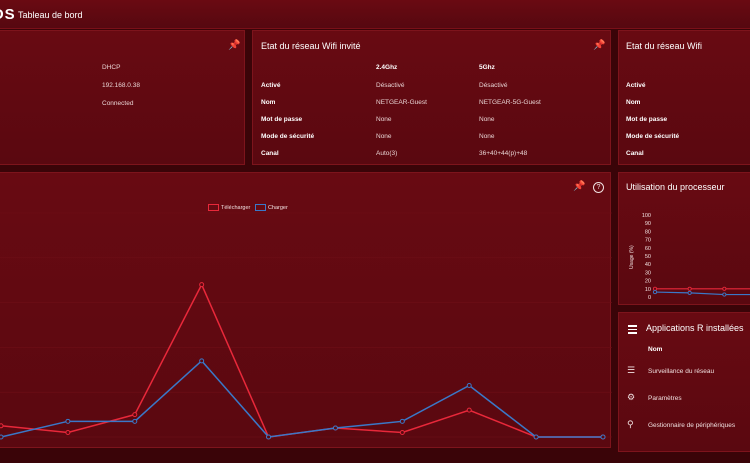  Describe the element at coordinates (288, 136) in the screenshot. I see `row-label-security: Mode de sécurité` at that location.